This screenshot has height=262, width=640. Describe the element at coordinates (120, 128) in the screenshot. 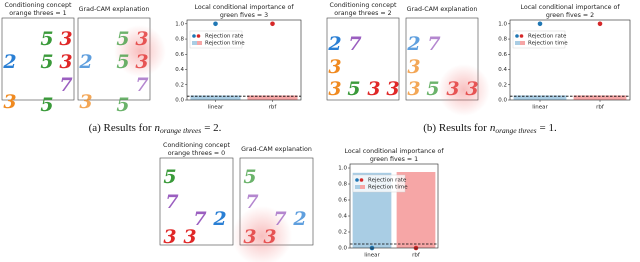

I see `caption-label: (a) Results for` at that location.